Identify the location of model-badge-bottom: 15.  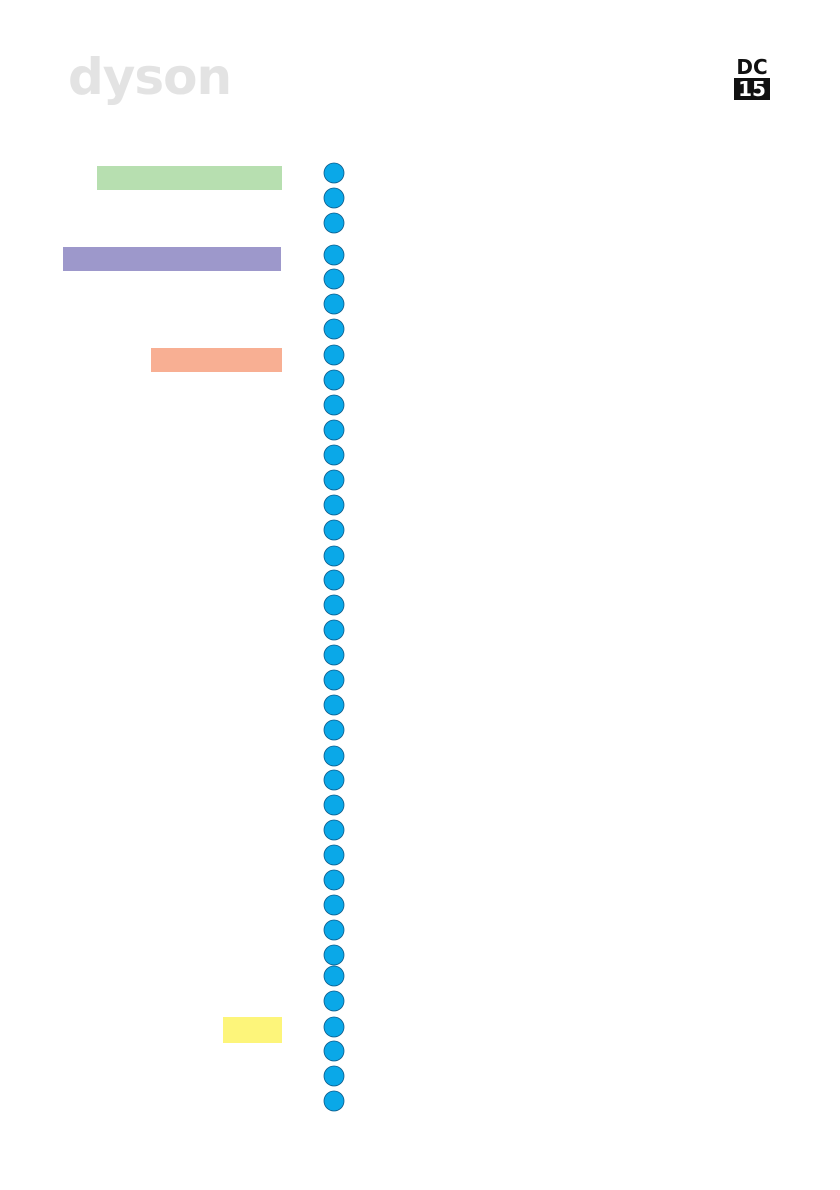
(752, 89).